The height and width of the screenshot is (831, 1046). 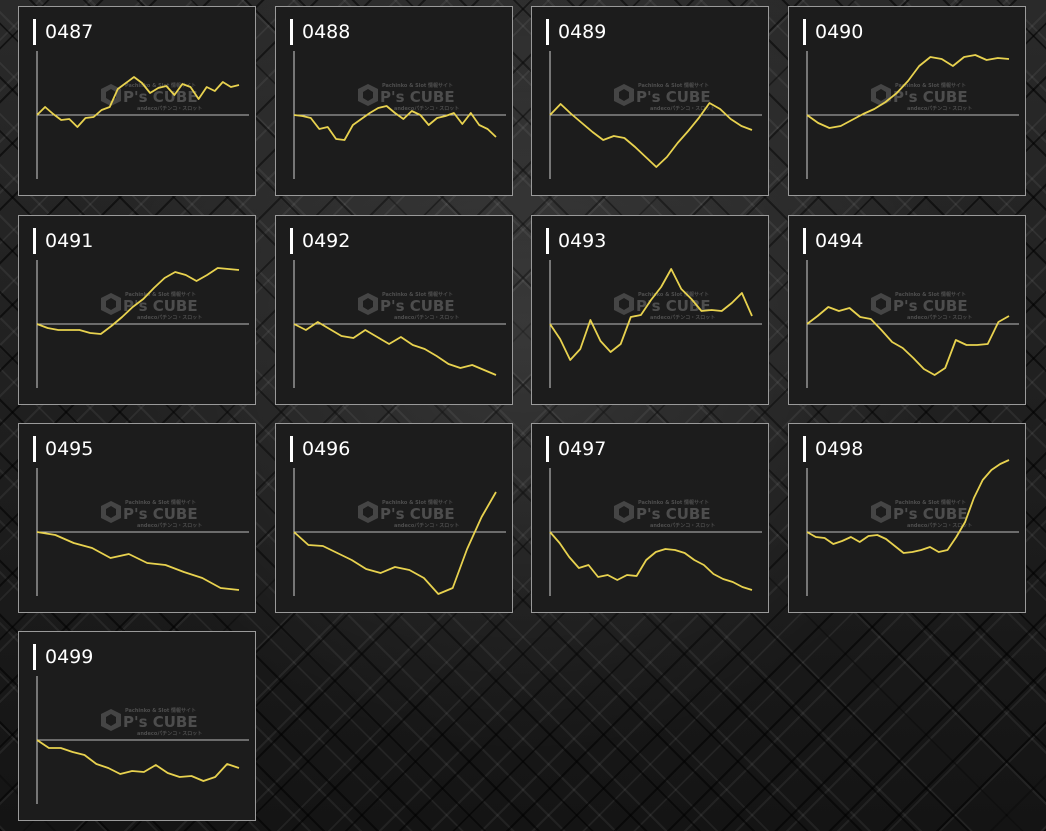 What do you see at coordinates (833, 32) in the screenshot?
I see `machine-number-label: 0490` at bounding box center [833, 32].